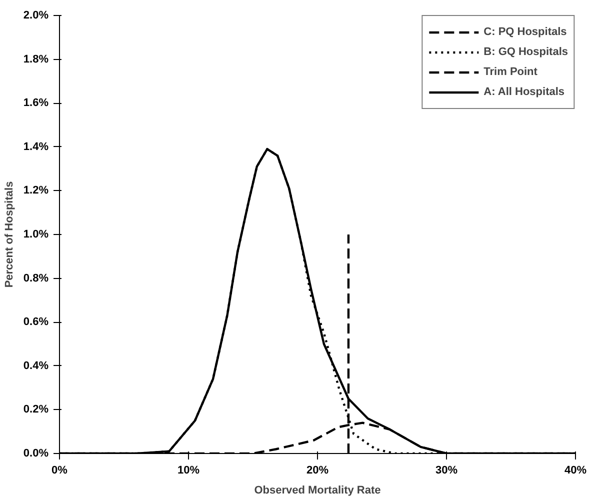 The image size is (595, 499). I want to click on y-tick-label: 1.6%, so click(36, 103).